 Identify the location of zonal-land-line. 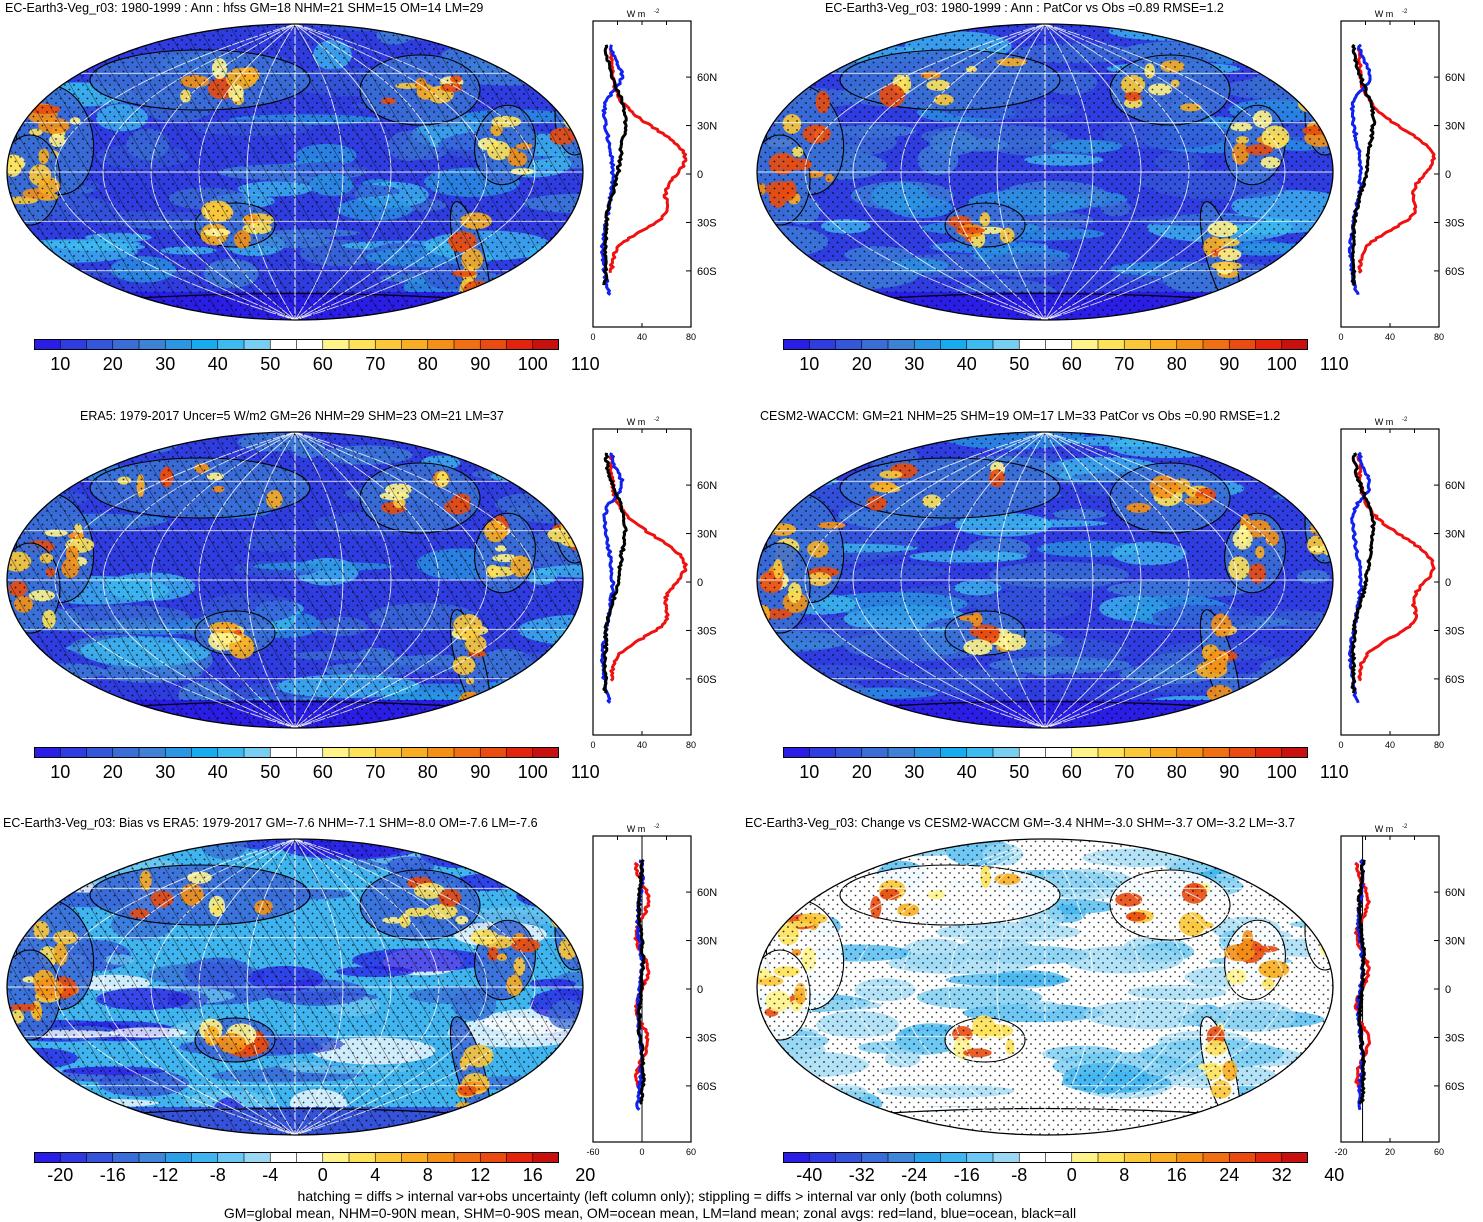
(642, 975).